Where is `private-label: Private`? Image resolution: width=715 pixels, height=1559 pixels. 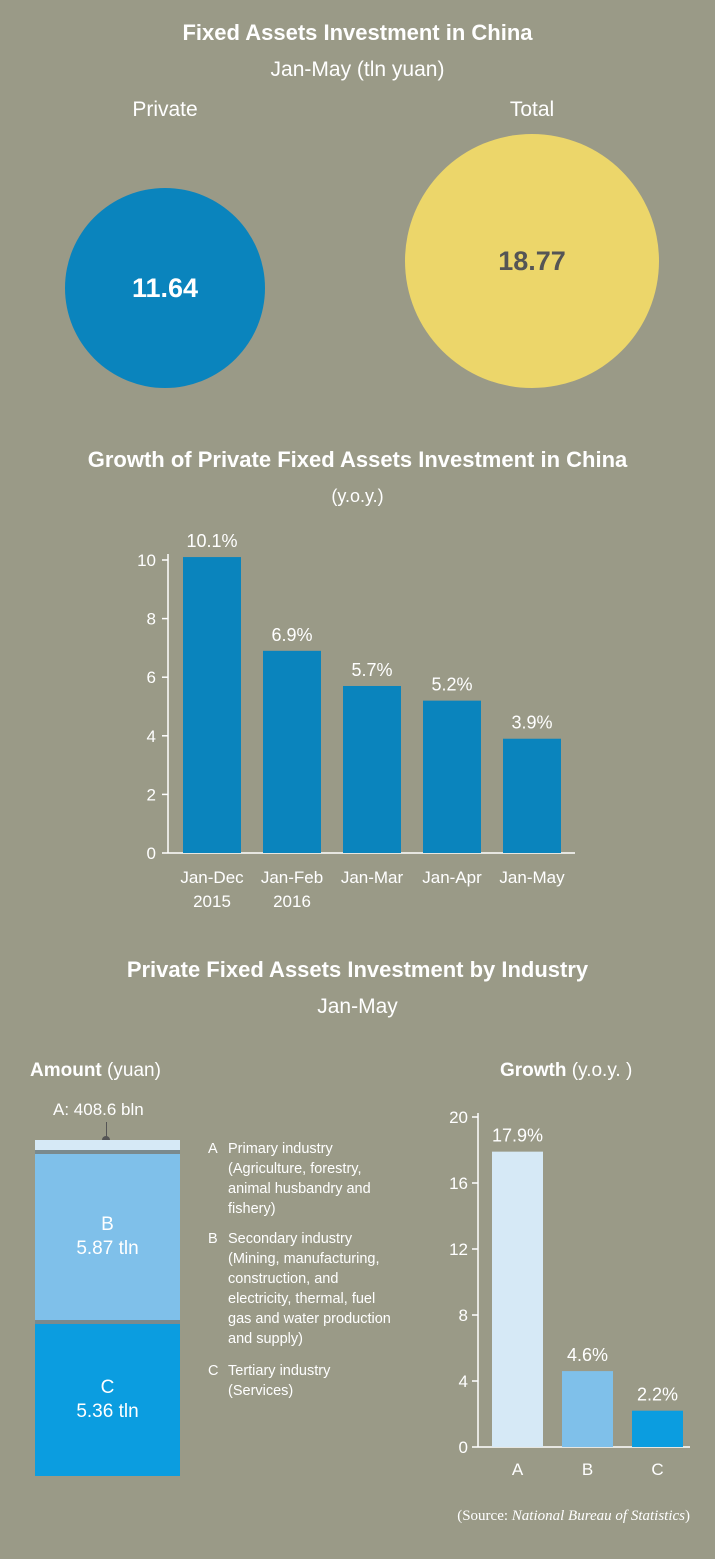 private-label: Private is located at coordinates (165, 109).